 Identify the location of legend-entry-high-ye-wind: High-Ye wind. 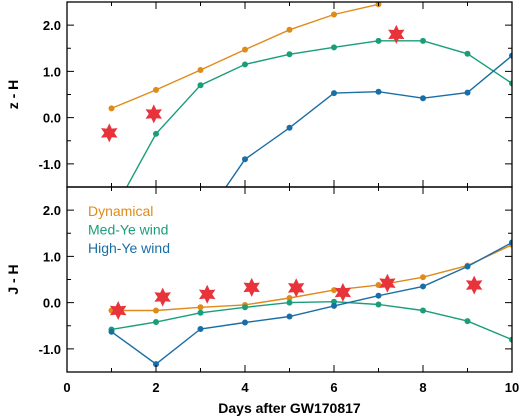
(129, 248).